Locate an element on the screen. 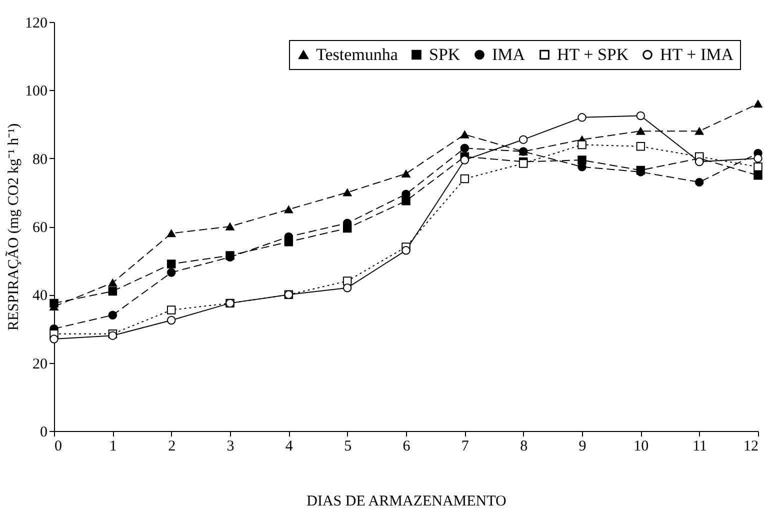 The height and width of the screenshot is (516, 772). y-axis-title: RESPIRAÇÃO (mg CO2 kg⁻¹ h⁻¹) is located at coordinates (13, 227).